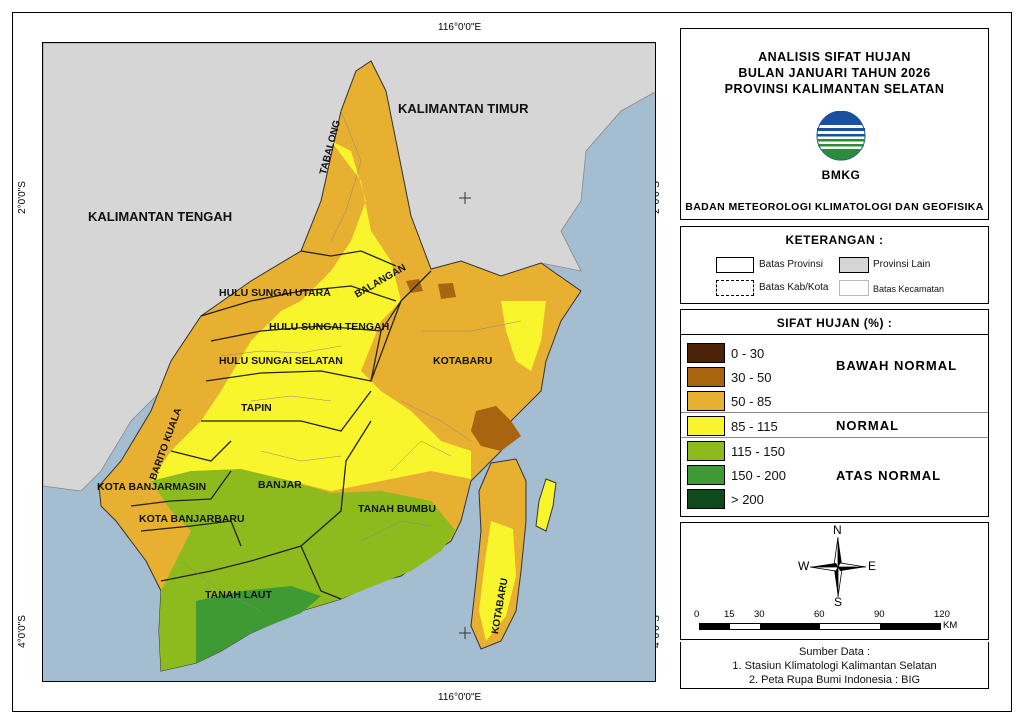 This screenshot has height=725, width=1024. I want to click on scale-tick-label: 15, so click(729, 614).